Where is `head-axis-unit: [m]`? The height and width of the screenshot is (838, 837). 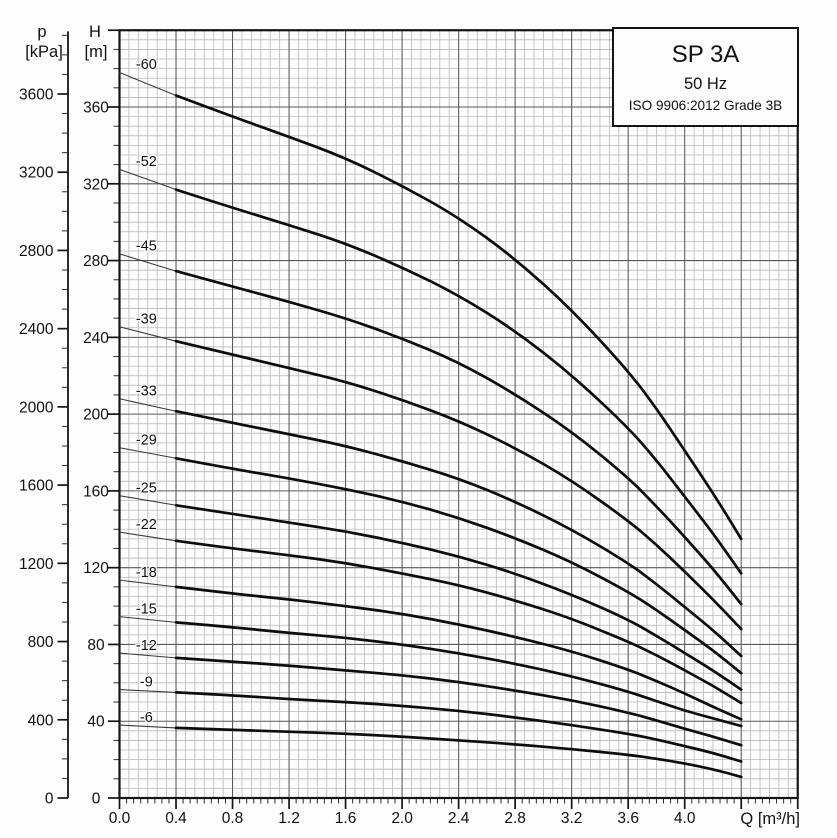
head-axis-unit: [m] is located at coordinates (96, 52).